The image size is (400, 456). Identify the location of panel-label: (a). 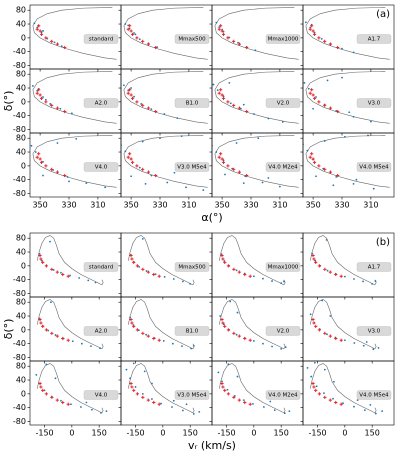
(383, 14).